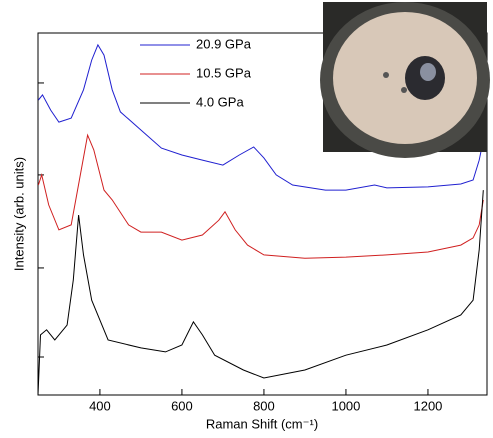 The image size is (493, 438). I want to click on legend-label: 4.0 GPa, so click(220, 101).